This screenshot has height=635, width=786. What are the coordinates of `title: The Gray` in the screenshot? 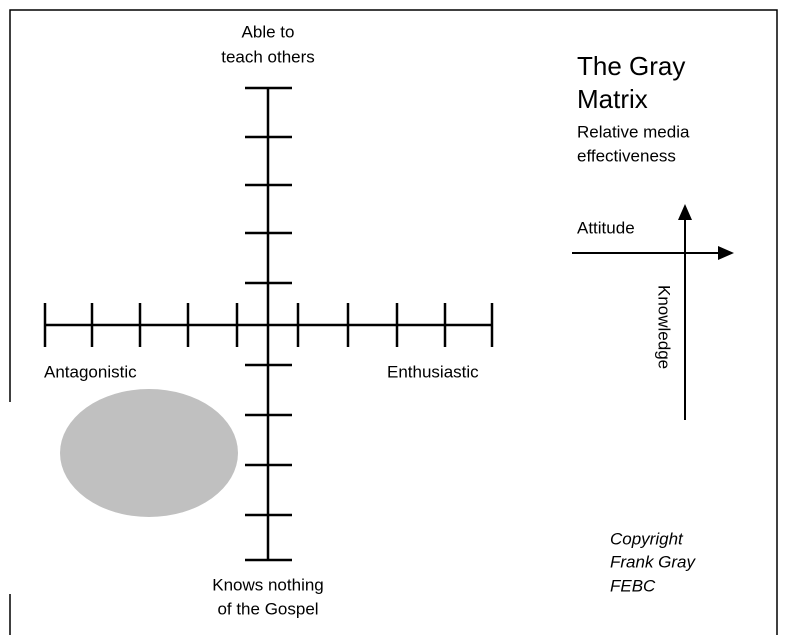 It's located at (631, 66).